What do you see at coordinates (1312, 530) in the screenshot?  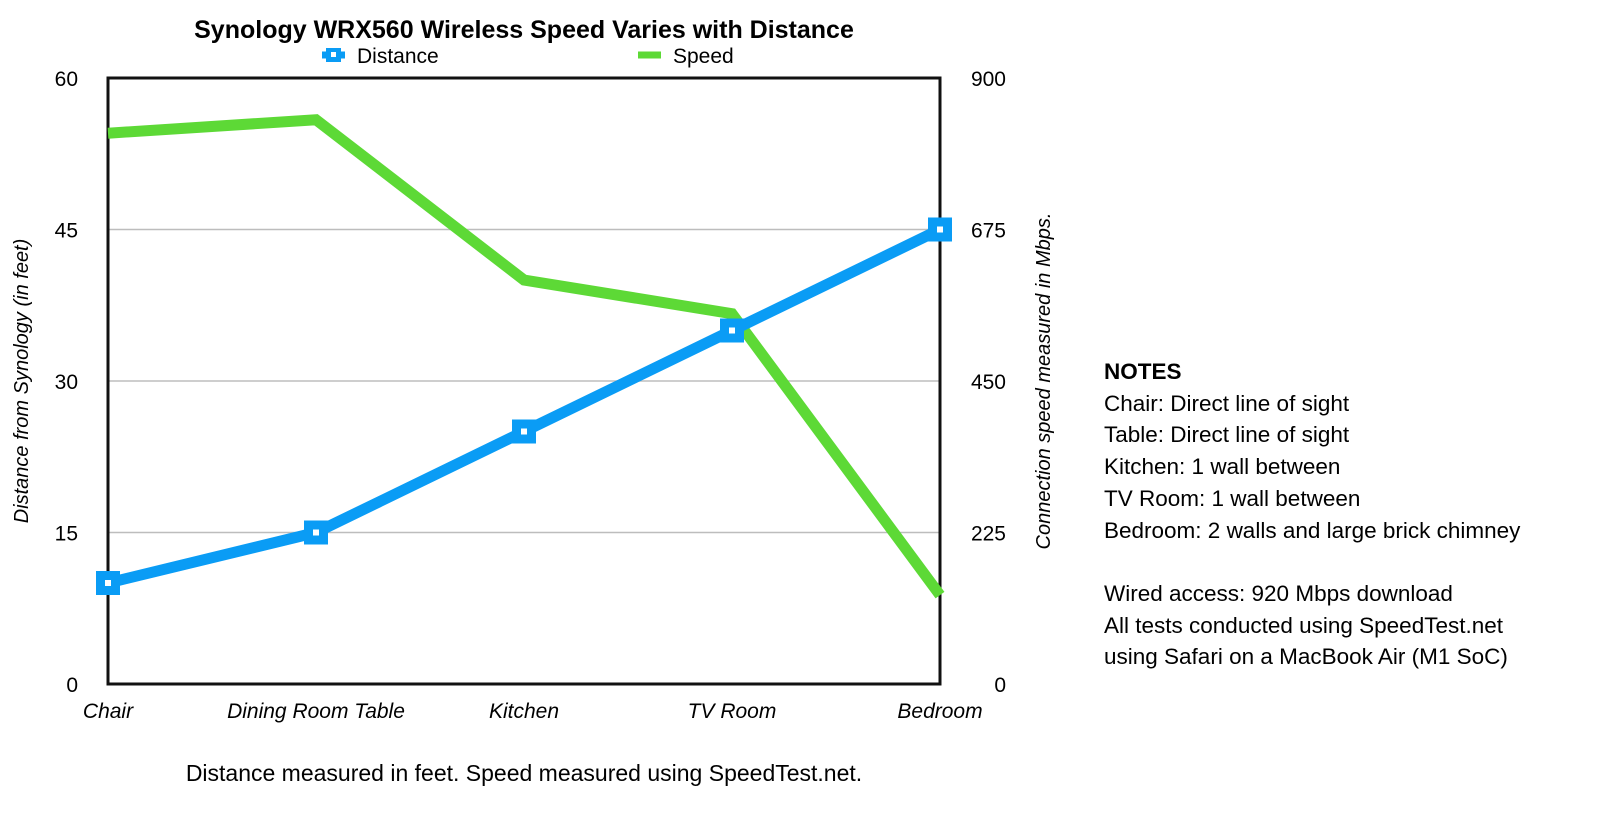 I see `note-line: Bedroom: 2 walls and large brick chimney` at bounding box center [1312, 530].